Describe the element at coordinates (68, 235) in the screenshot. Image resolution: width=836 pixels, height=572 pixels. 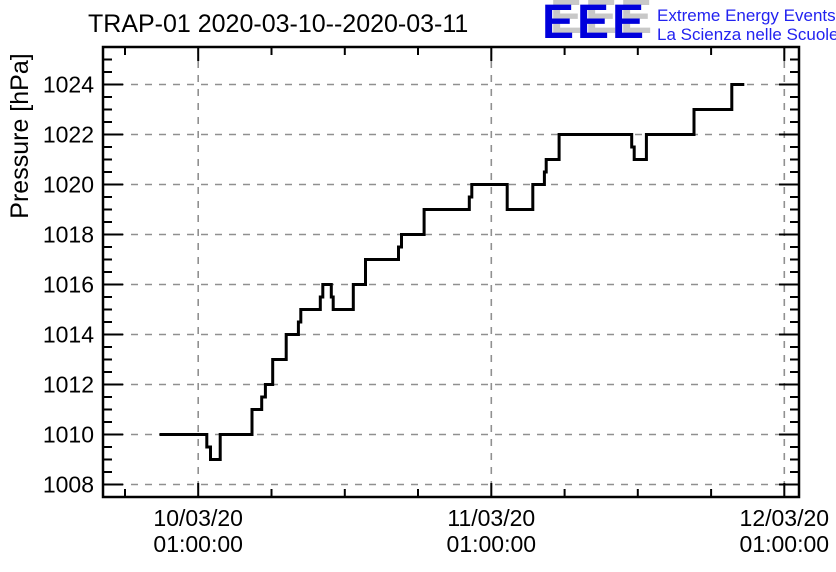
I see `y-tick-label: 1018` at that location.